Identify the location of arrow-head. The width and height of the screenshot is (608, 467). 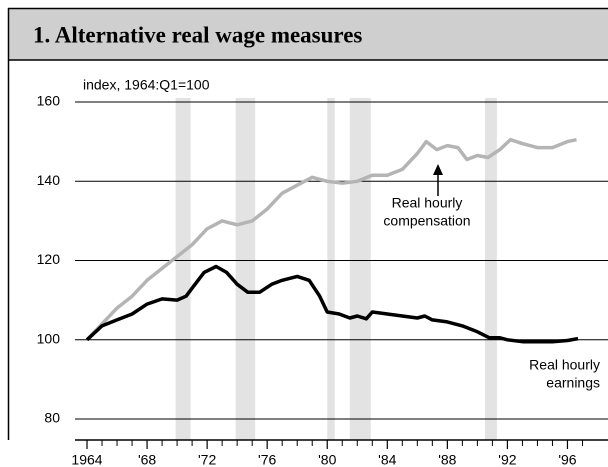
(438, 169).